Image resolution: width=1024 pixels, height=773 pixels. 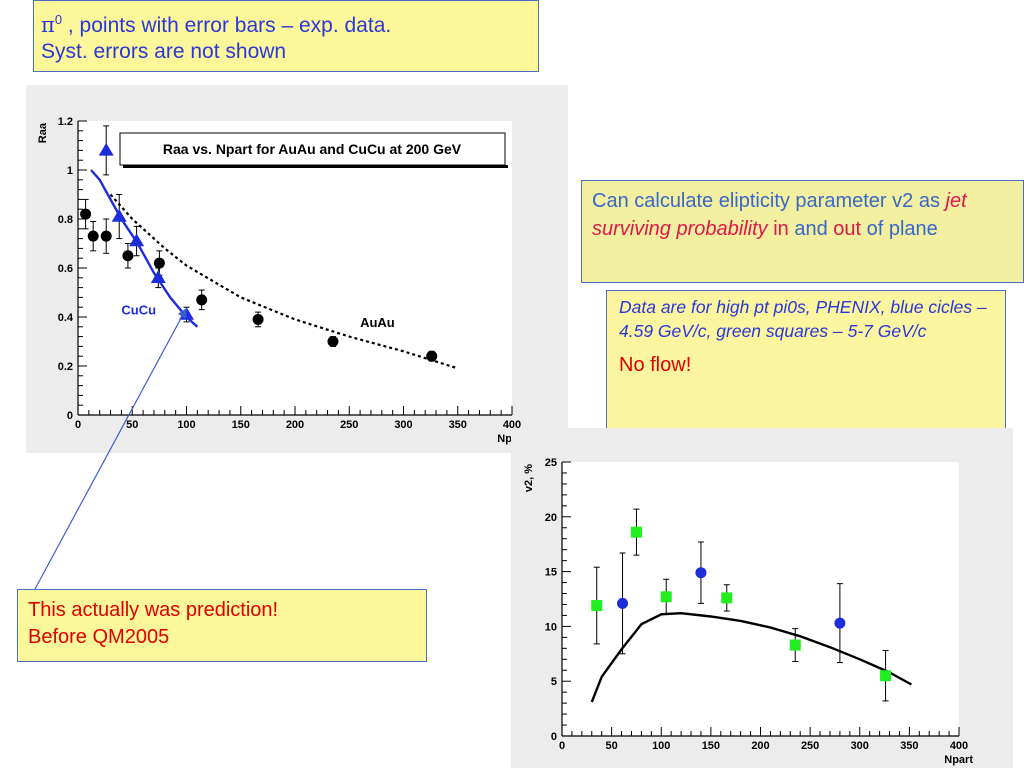 What do you see at coordinates (959, 746) in the screenshot?
I see `x-tick-label: 400` at bounding box center [959, 746].